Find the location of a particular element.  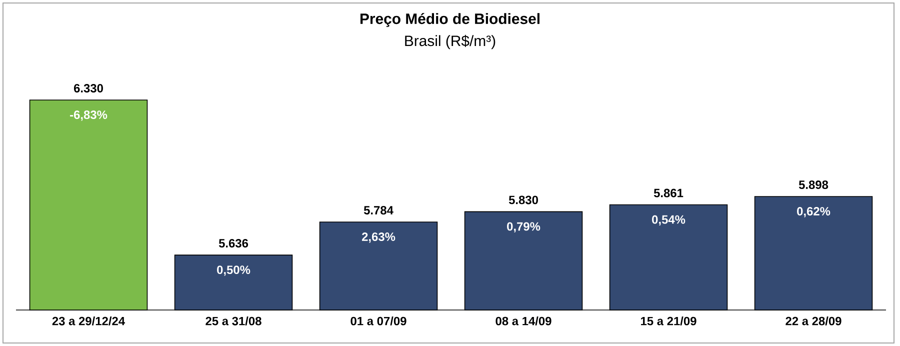

x-tick-label: 08 a 14/09 is located at coordinates (524, 321).